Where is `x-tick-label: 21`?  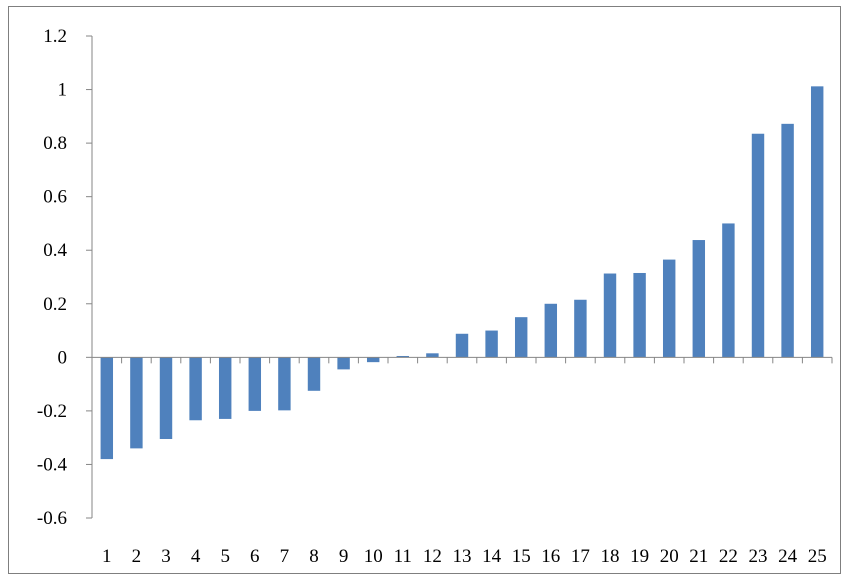
x-tick-label: 21 is located at coordinates (698, 556).